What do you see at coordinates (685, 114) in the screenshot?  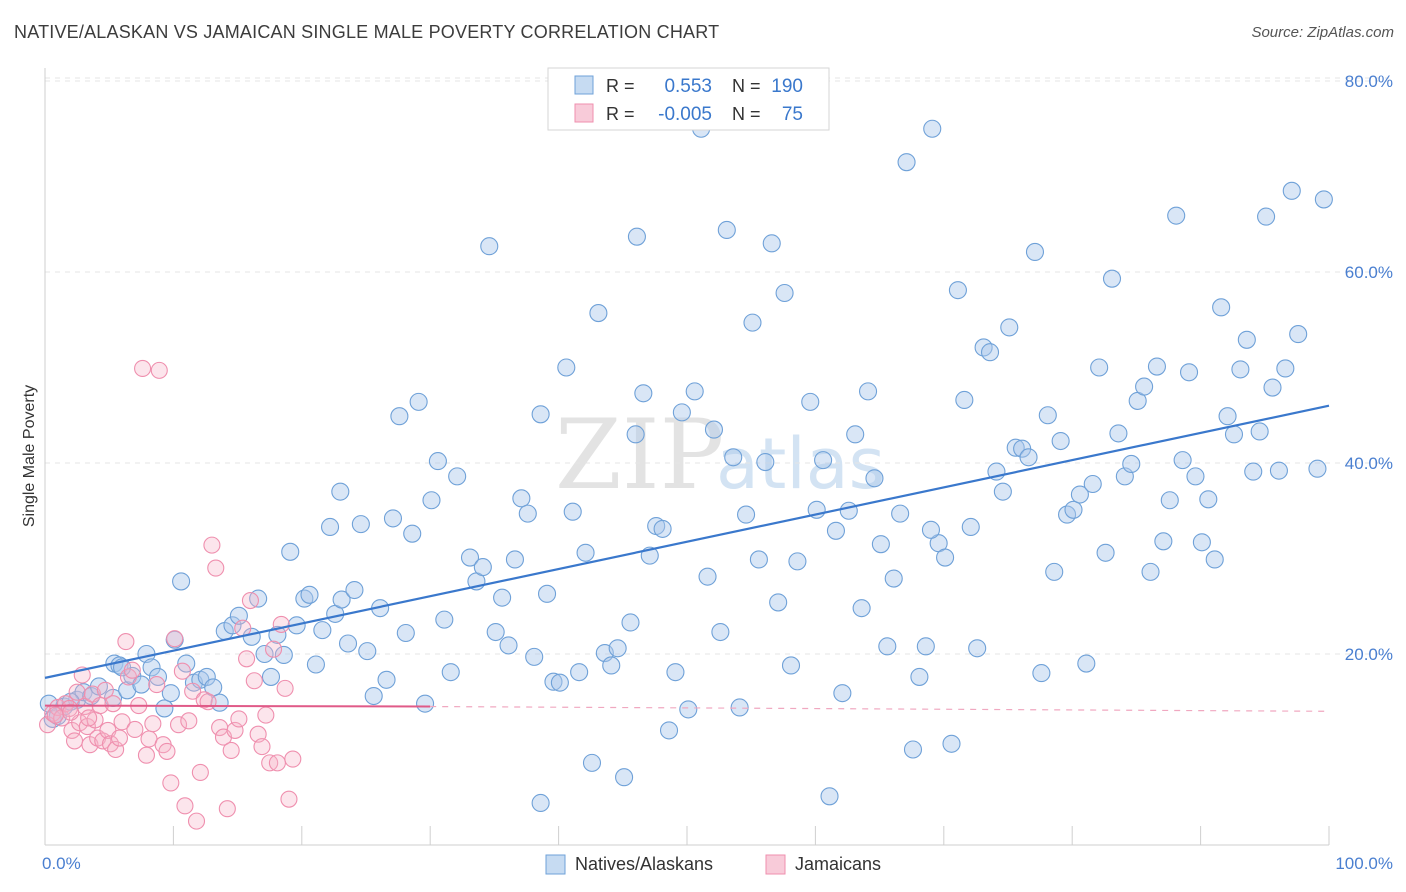 I see `legend-r-value-2: -0.005` at bounding box center [685, 114].